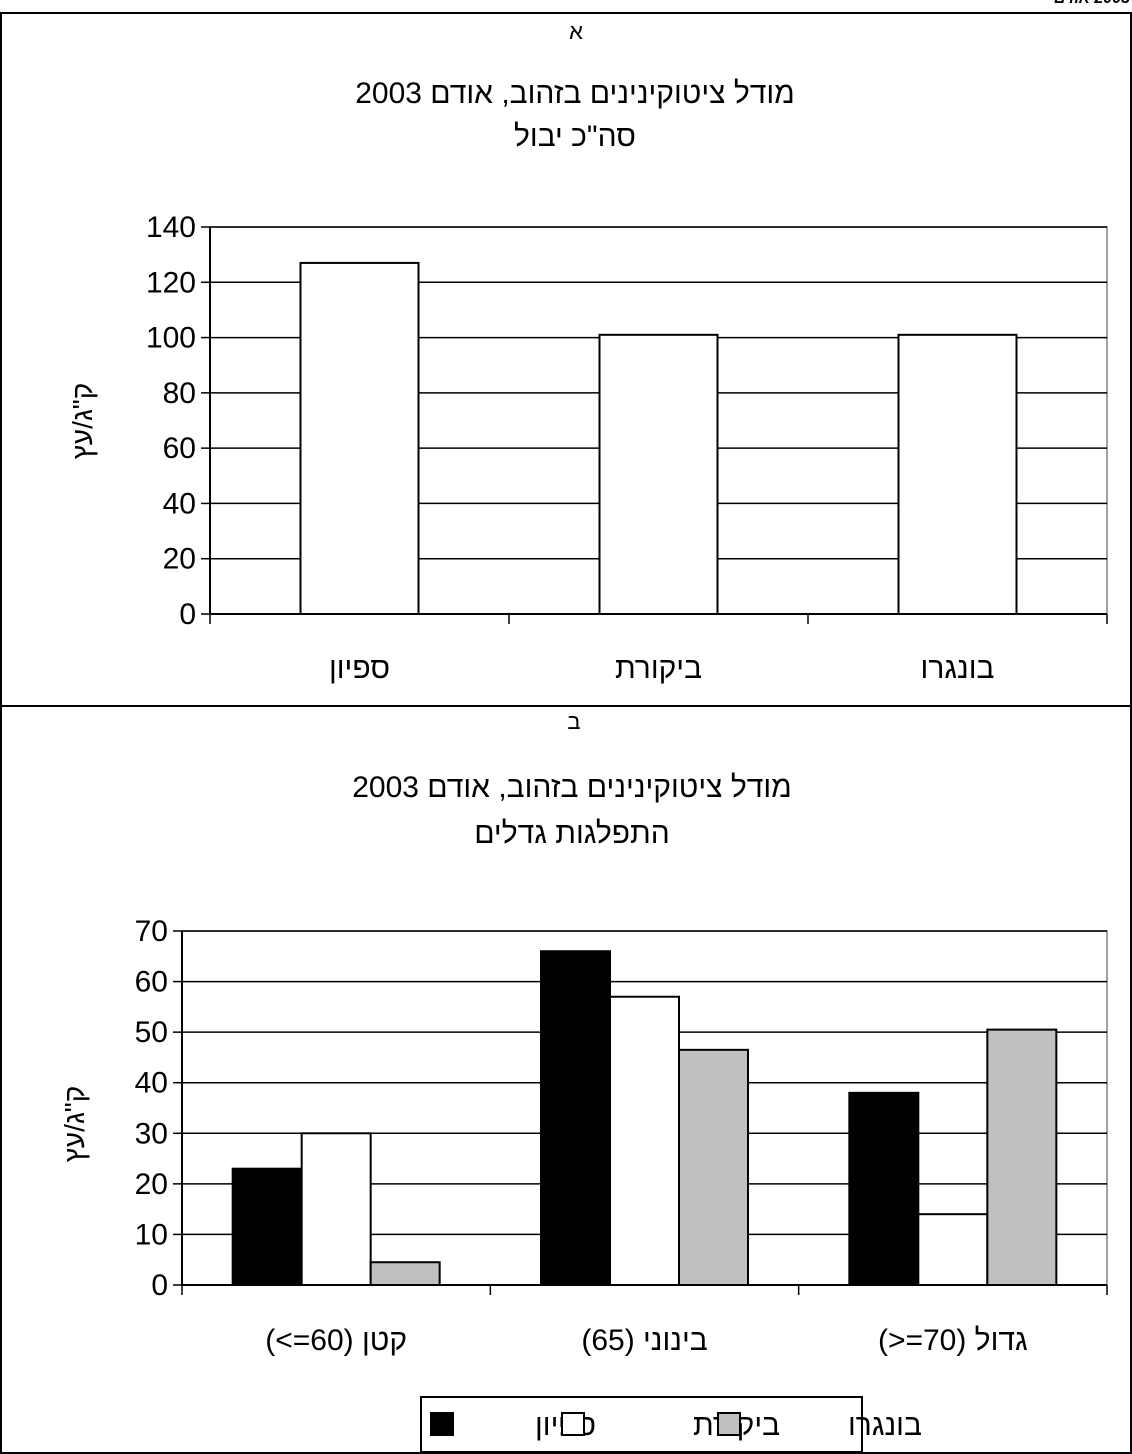 This screenshot has height=1454, width=1132. What do you see at coordinates (658, 668) in the screenshot?
I see `x-category-label: ביקורת` at bounding box center [658, 668].